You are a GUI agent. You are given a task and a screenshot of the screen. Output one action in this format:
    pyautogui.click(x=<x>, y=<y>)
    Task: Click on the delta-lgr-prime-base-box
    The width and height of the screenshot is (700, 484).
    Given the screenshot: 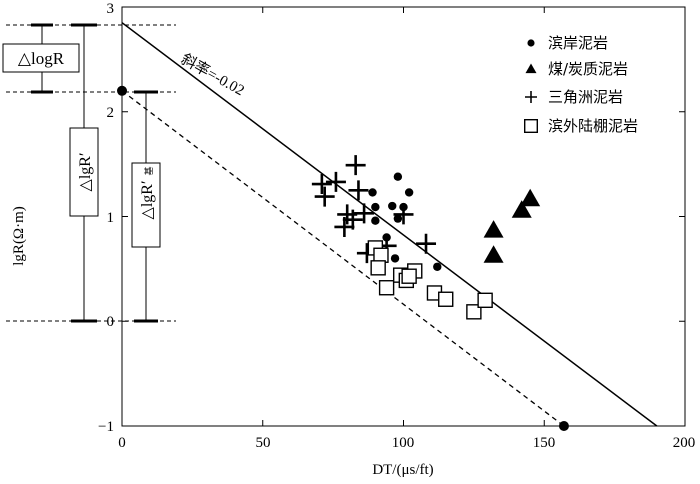 What is the action you would take?
    pyautogui.click(x=146, y=205)
    